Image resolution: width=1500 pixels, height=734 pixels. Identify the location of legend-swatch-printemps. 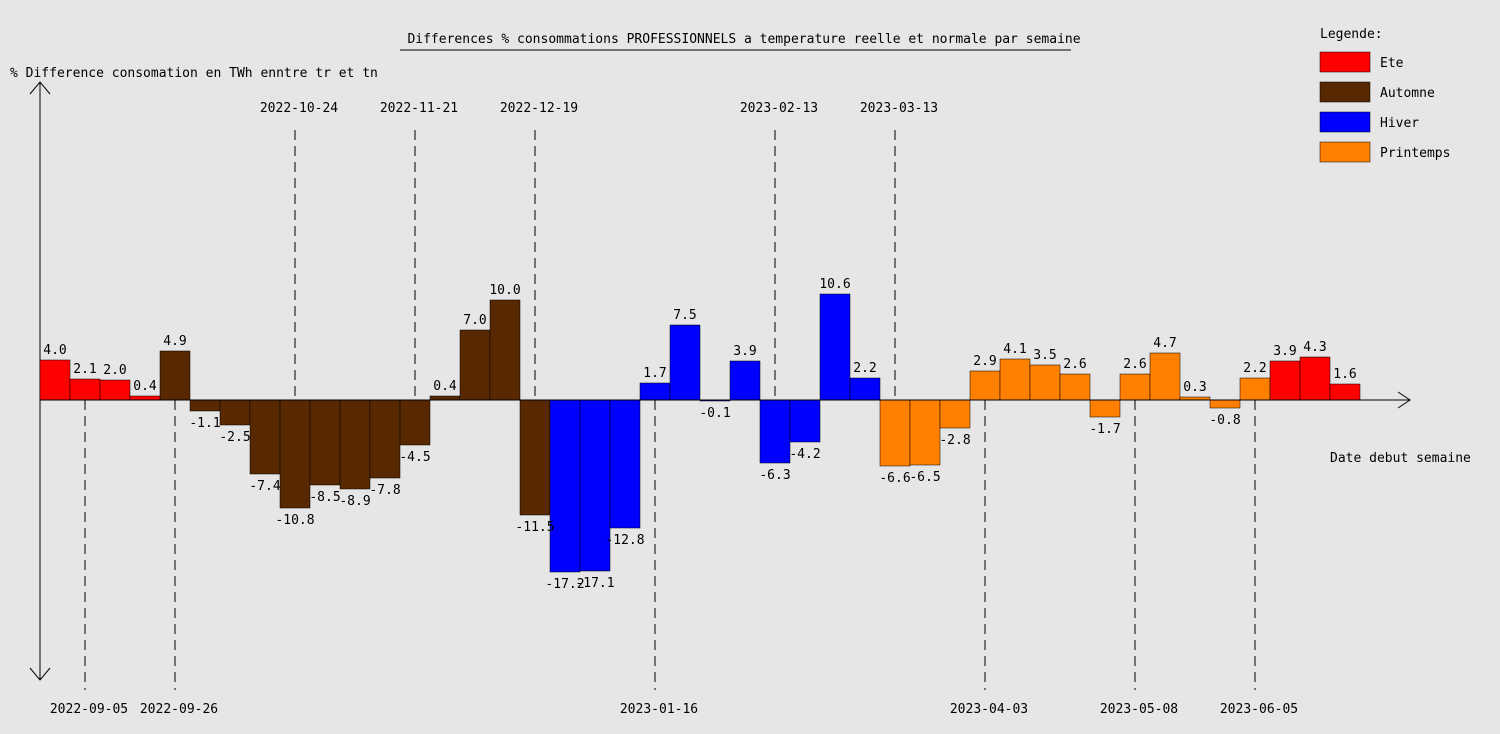
(1345, 152).